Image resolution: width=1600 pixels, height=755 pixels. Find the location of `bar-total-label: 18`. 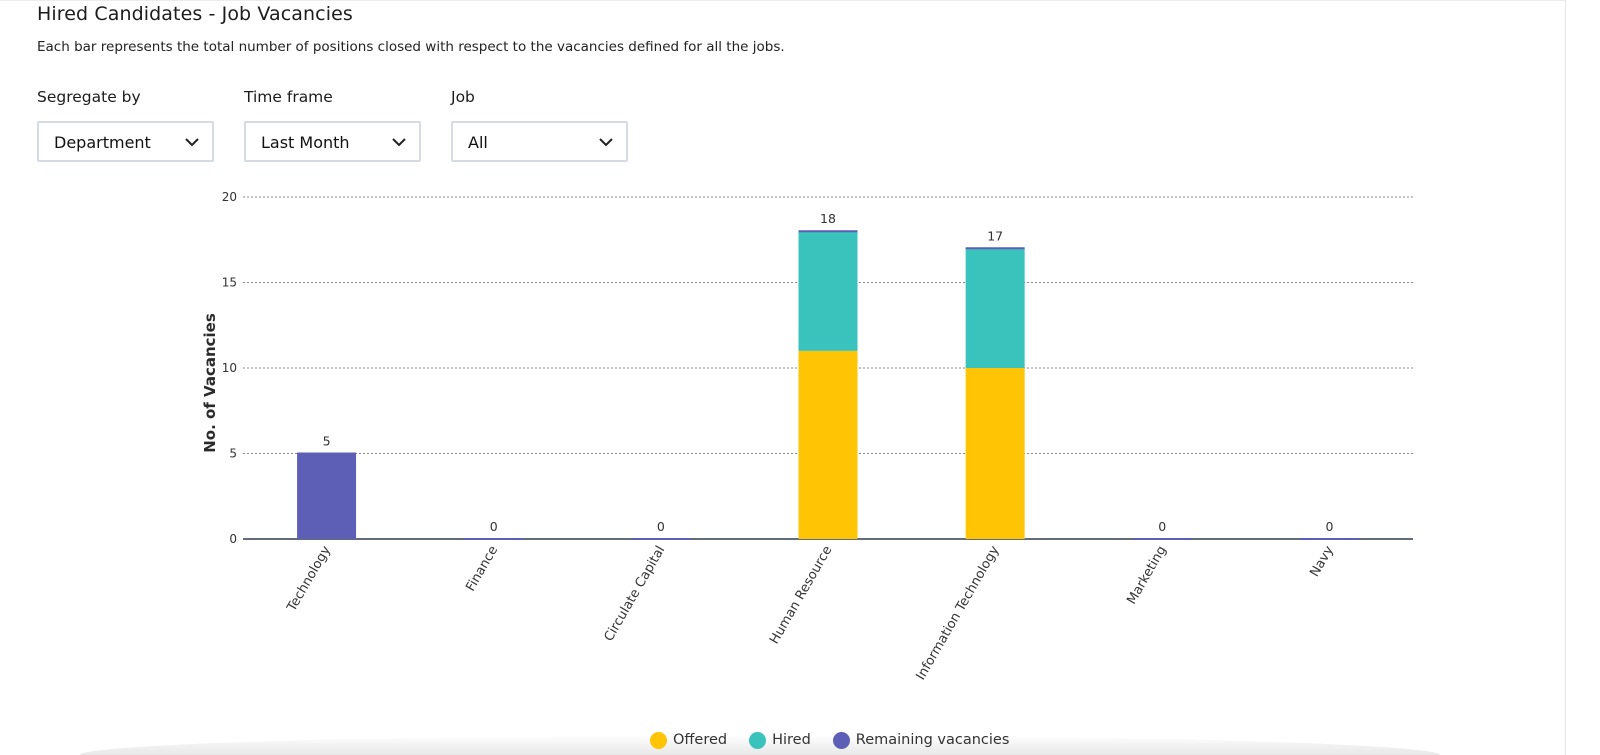

bar-total-label: 18 is located at coordinates (828, 218).